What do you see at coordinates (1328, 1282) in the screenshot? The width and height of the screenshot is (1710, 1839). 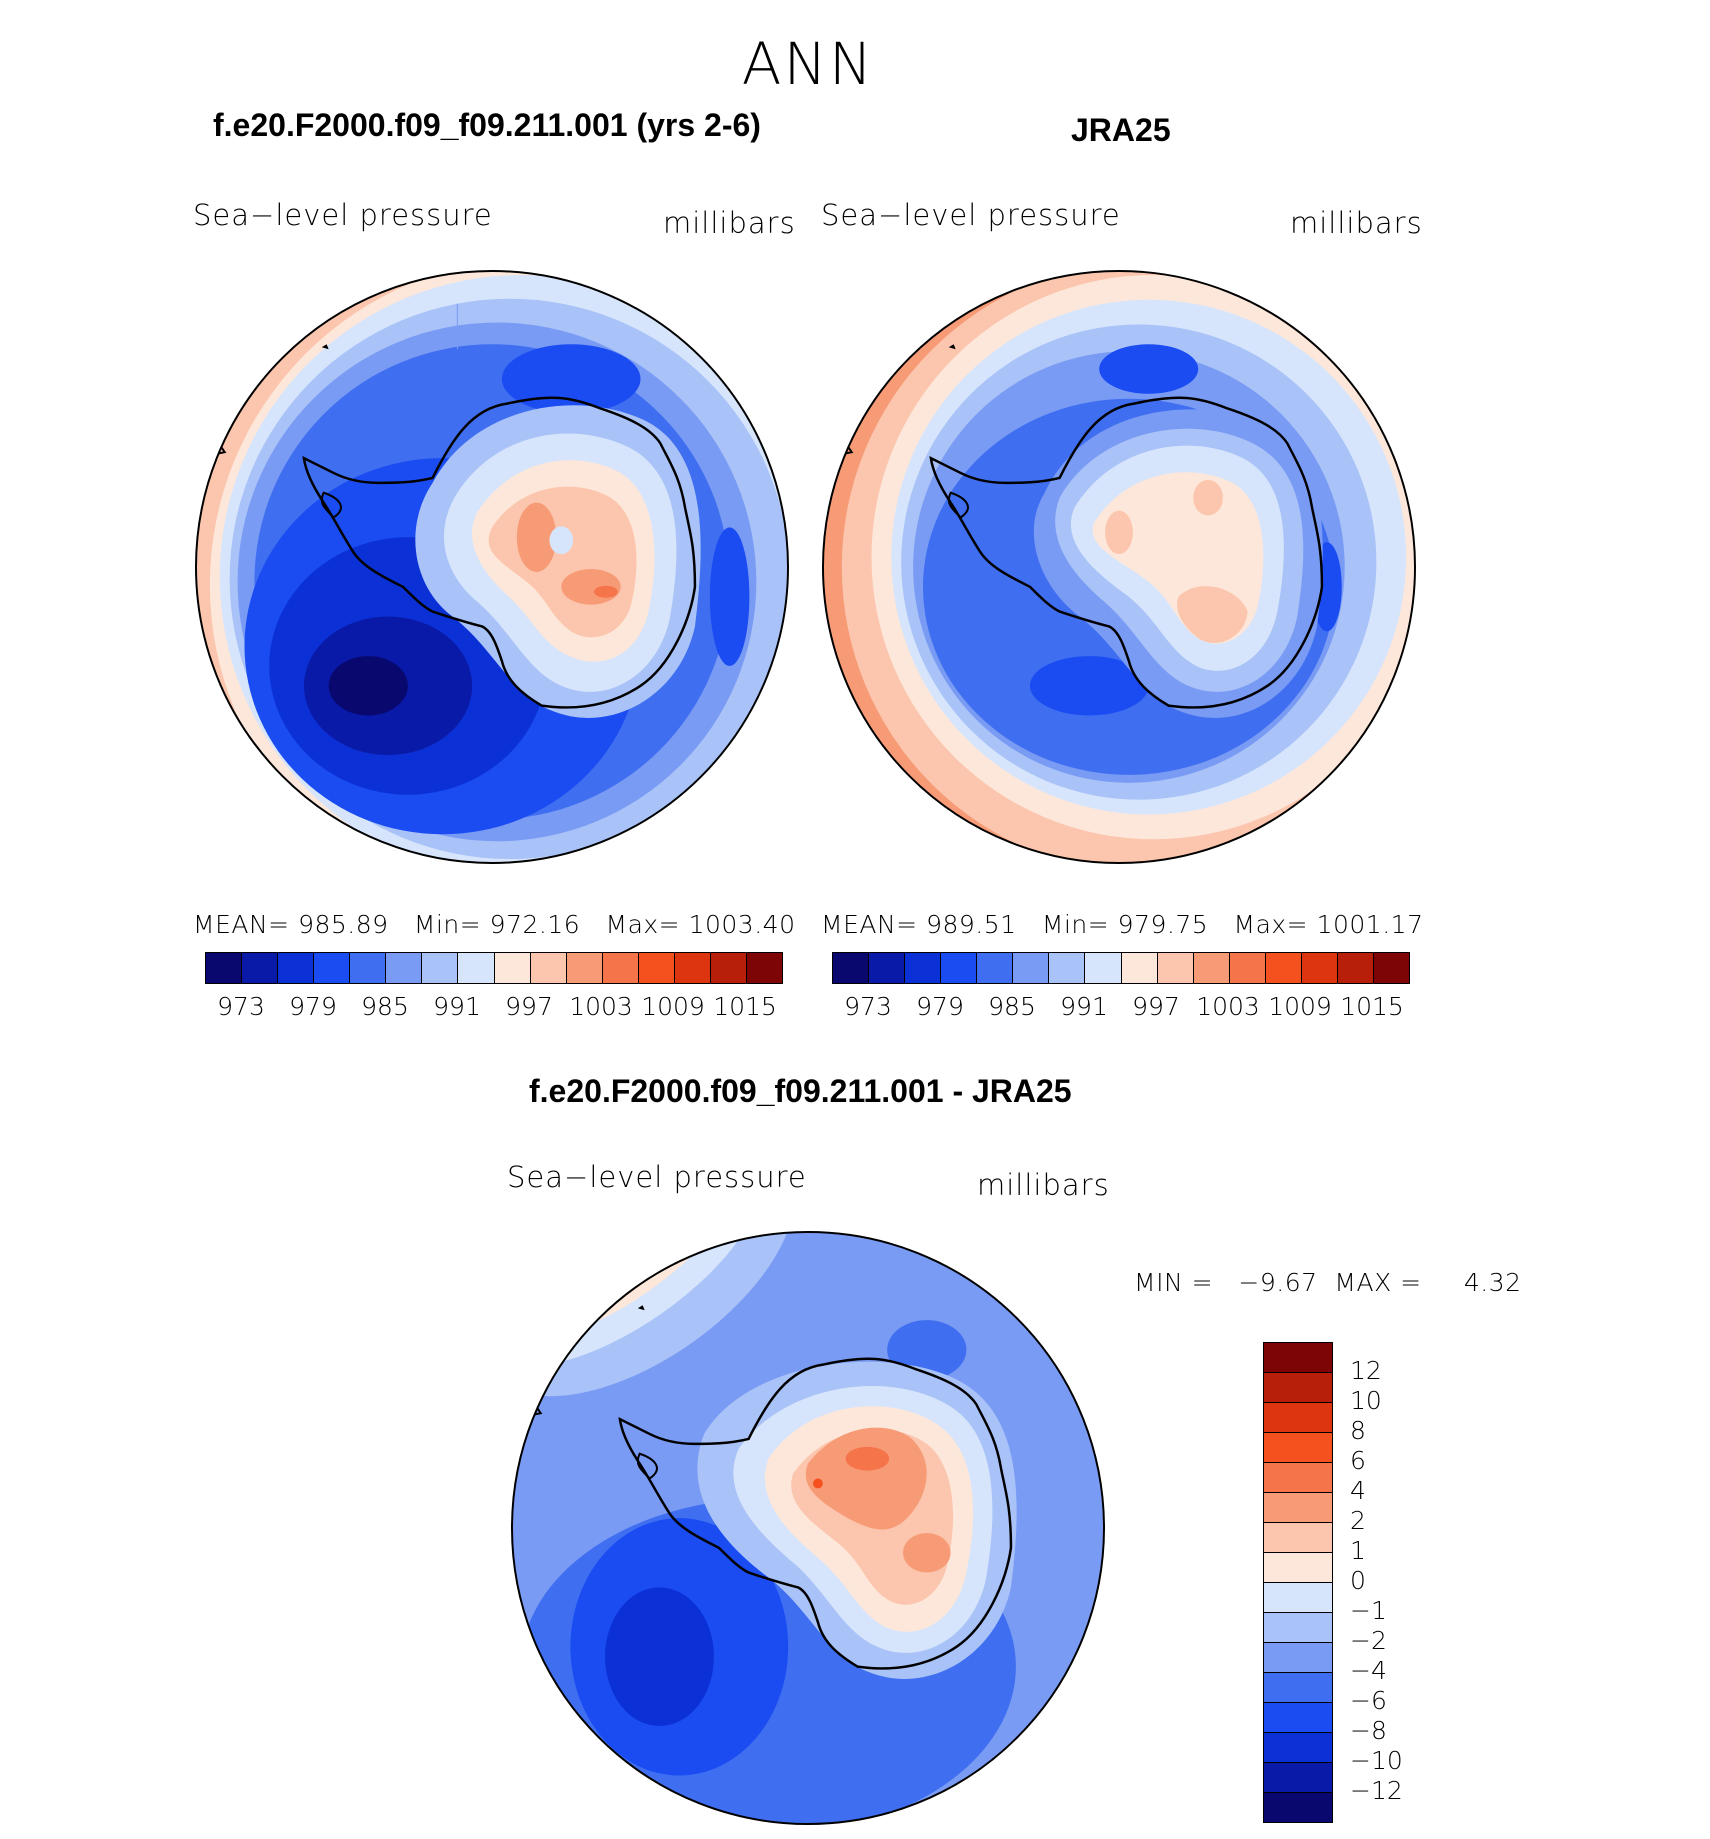 I see `panel3-minmax: MIN = −9.67 MAX = 4.32` at bounding box center [1328, 1282].